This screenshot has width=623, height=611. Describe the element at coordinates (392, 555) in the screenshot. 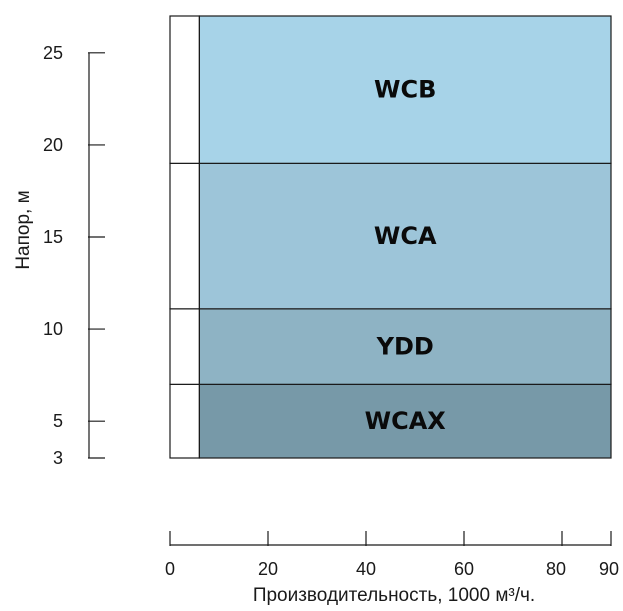

I see `x-axis: 0 20 40 60 80 90` at that location.